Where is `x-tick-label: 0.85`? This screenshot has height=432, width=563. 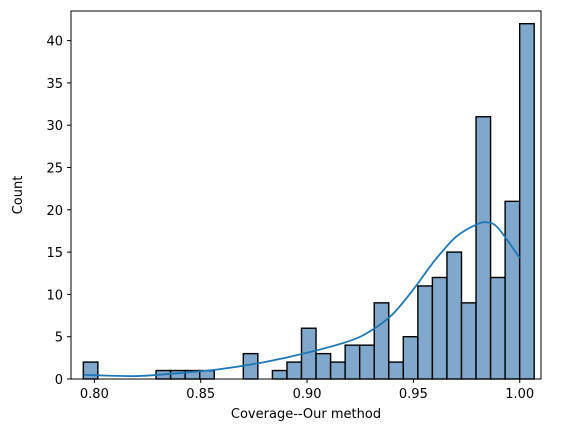 x-tick-label: 0.85 is located at coordinates (200, 394).